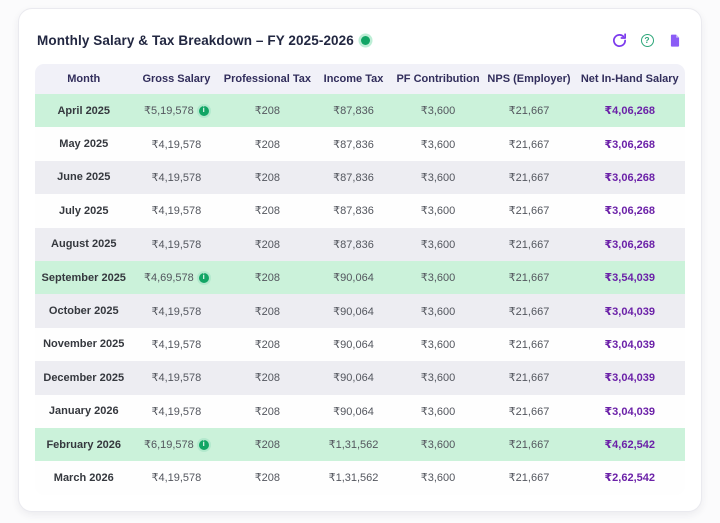  I want to click on cell-month: November 2025, so click(84, 344).